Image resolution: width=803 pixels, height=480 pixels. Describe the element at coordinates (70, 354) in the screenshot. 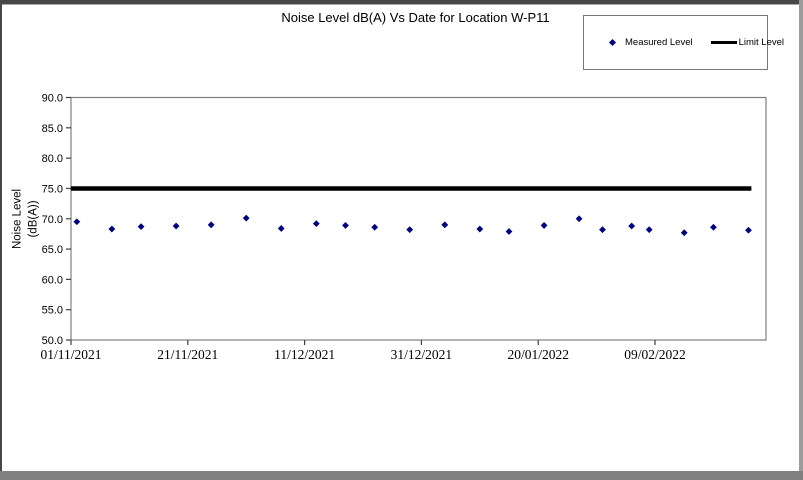

I see `x-tick-label: 01/11/2021` at that location.